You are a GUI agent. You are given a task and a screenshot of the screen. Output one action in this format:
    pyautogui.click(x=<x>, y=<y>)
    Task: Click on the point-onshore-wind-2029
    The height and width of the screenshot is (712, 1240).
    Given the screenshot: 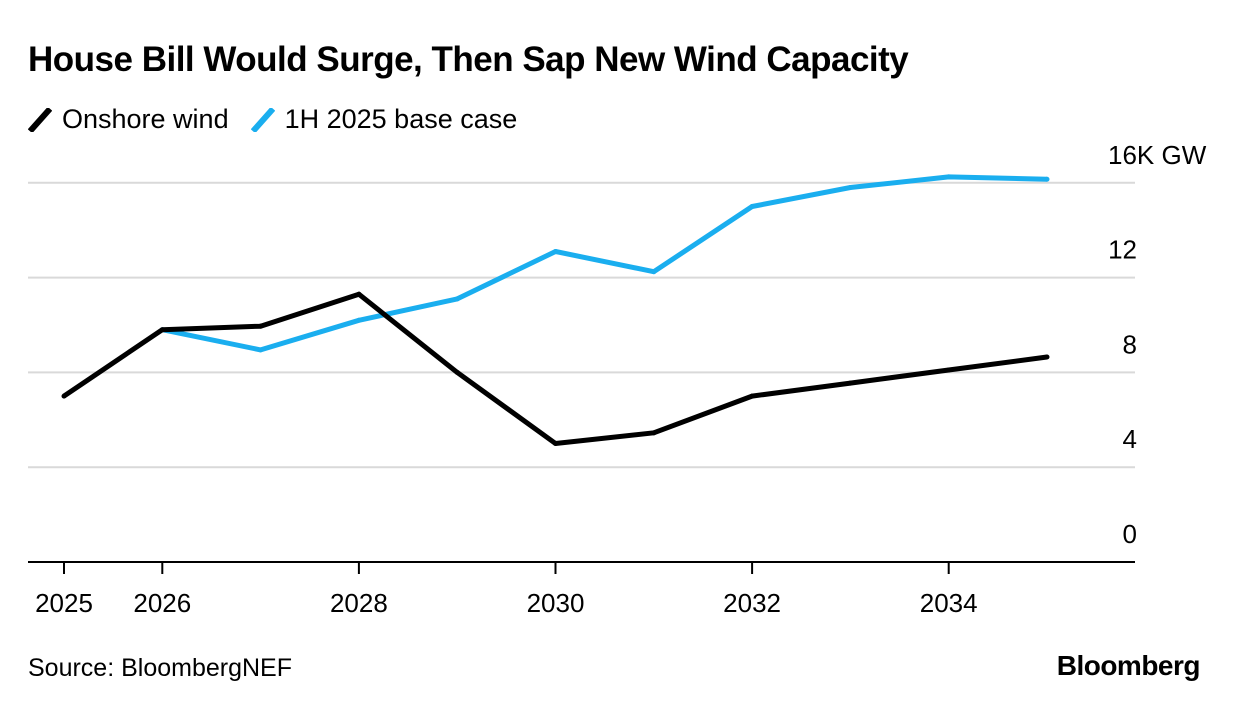 What is the action you would take?
    pyautogui.click(x=457, y=372)
    